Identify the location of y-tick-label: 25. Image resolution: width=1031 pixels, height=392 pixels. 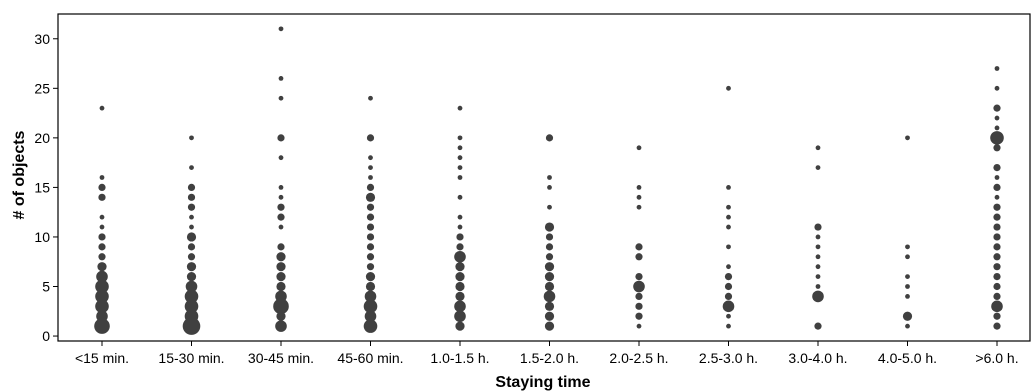
(42, 88).